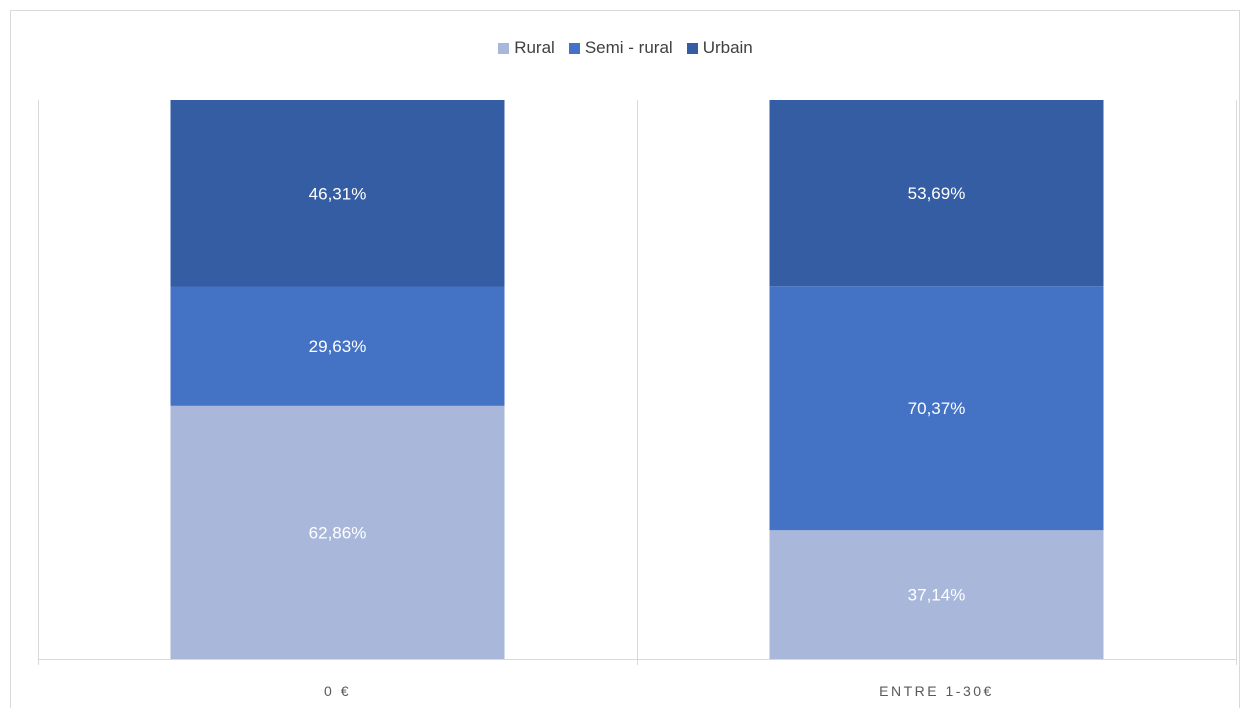  Describe the element at coordinates (727, 47) in the screenshot. I see `legend-label-urbain: Urbain` at that location.